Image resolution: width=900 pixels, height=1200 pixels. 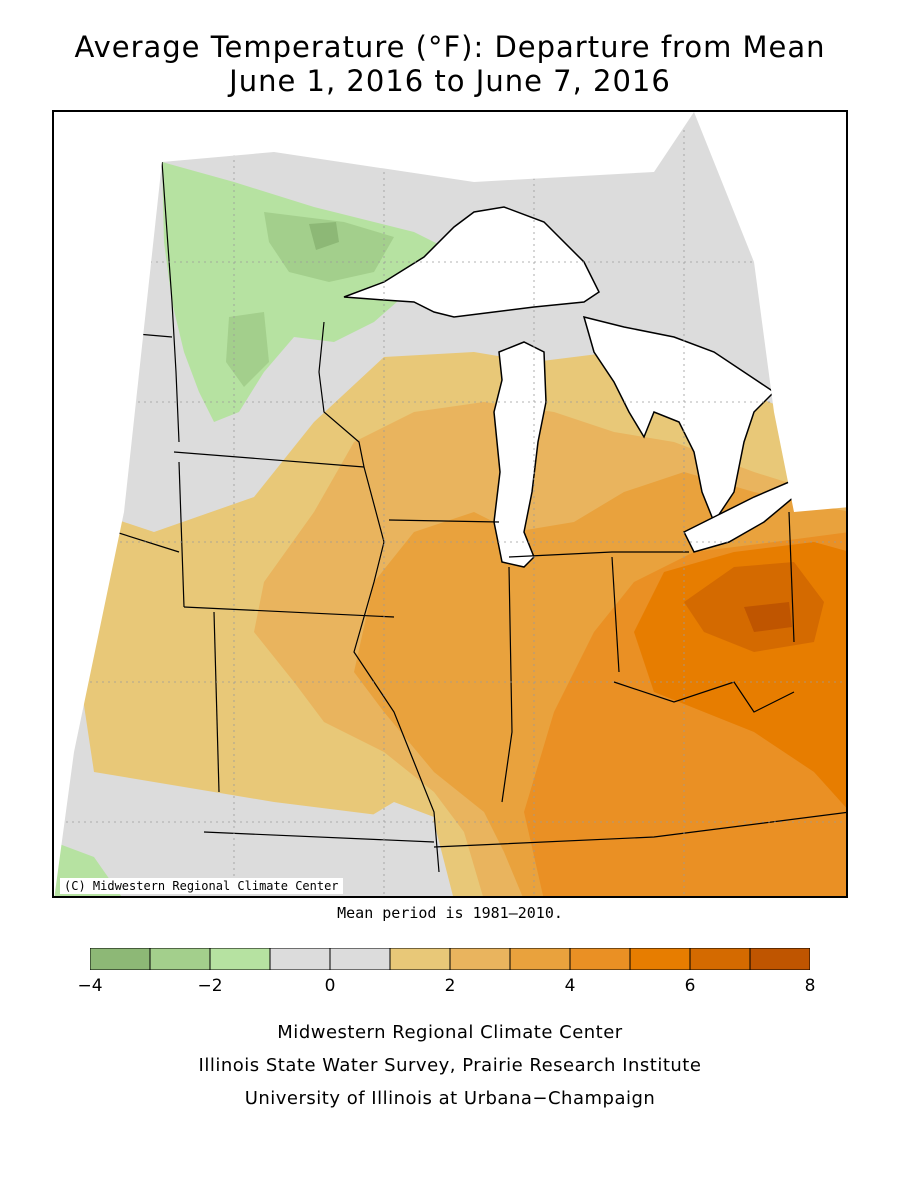 I want to click on legend-tick-label: 0, so click(x=330, y=986).